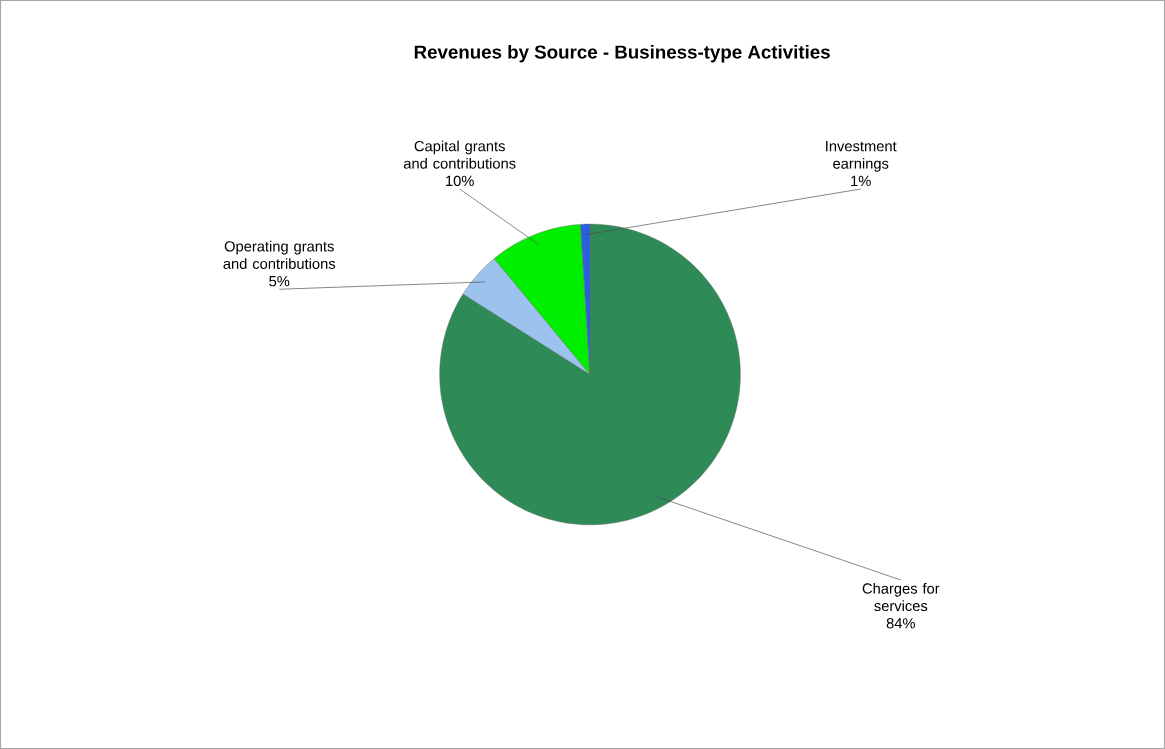 The width and height of the screenshot is (1165, 749). Describe the element at coordinates (459, 154) in the screenshot. I see `slice-label: Capital grants and contributions` at that location.